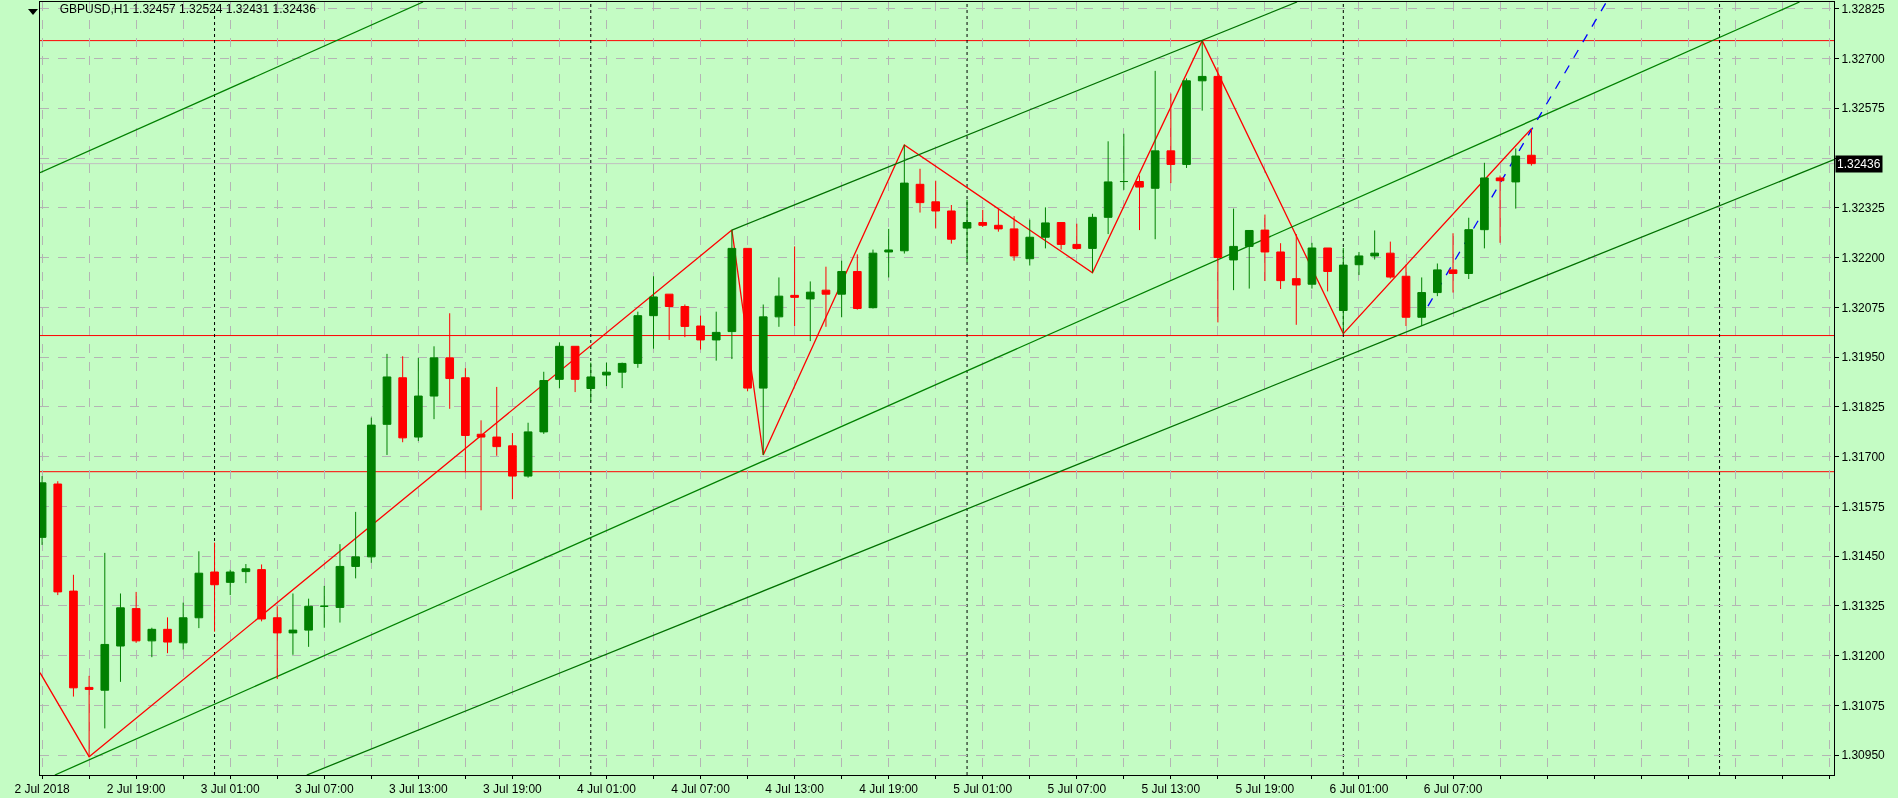  What do you see at coordinates (1863, 606) in the screenshot?
I see `y-tick-label: 1.31325` at bounding box center [1863, 606].